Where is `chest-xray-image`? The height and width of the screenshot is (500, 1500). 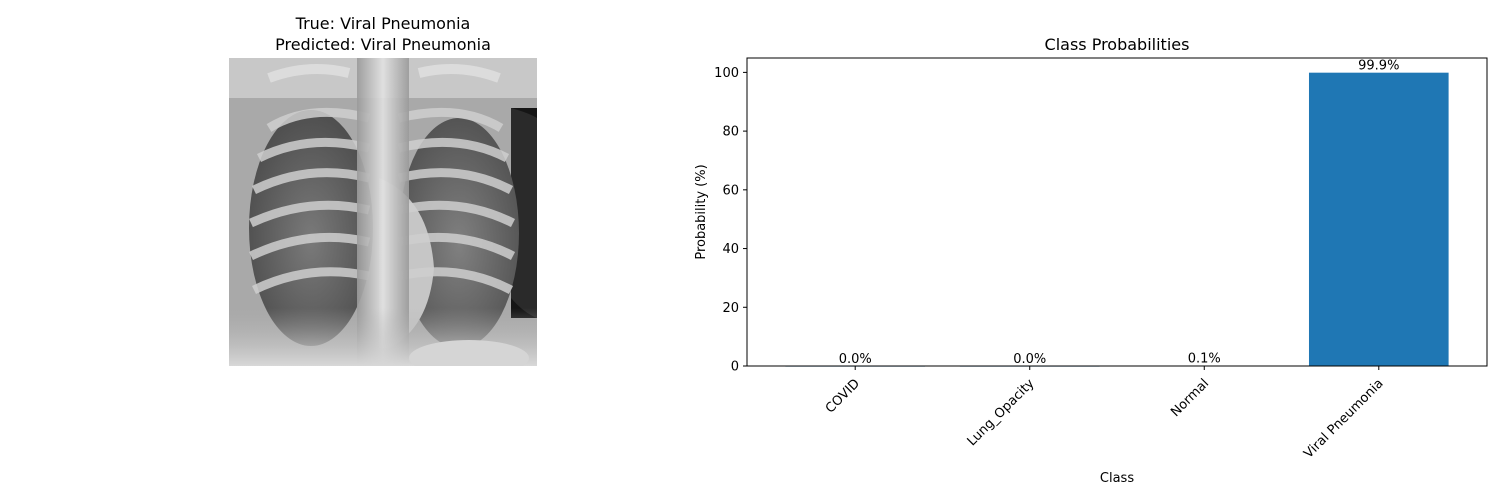
chest-xray-image is located at coordinates (383, 217).